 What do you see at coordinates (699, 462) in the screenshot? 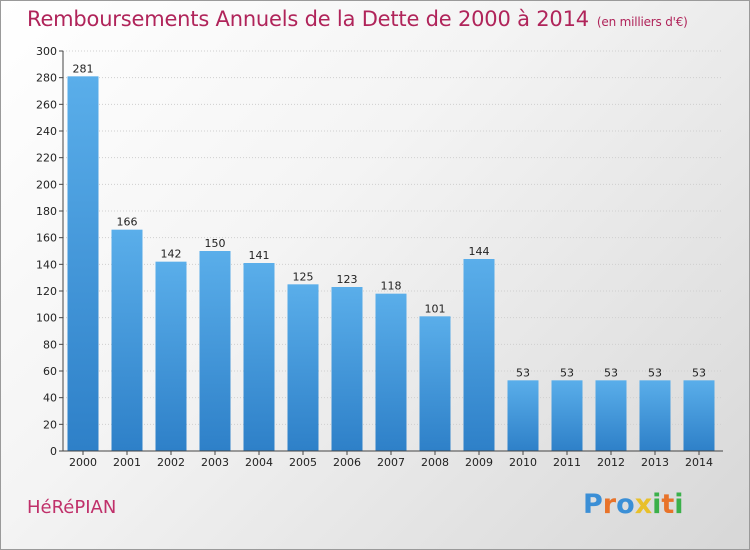
I see `x-tick-label: 2014` at bounding box center [699, 462].